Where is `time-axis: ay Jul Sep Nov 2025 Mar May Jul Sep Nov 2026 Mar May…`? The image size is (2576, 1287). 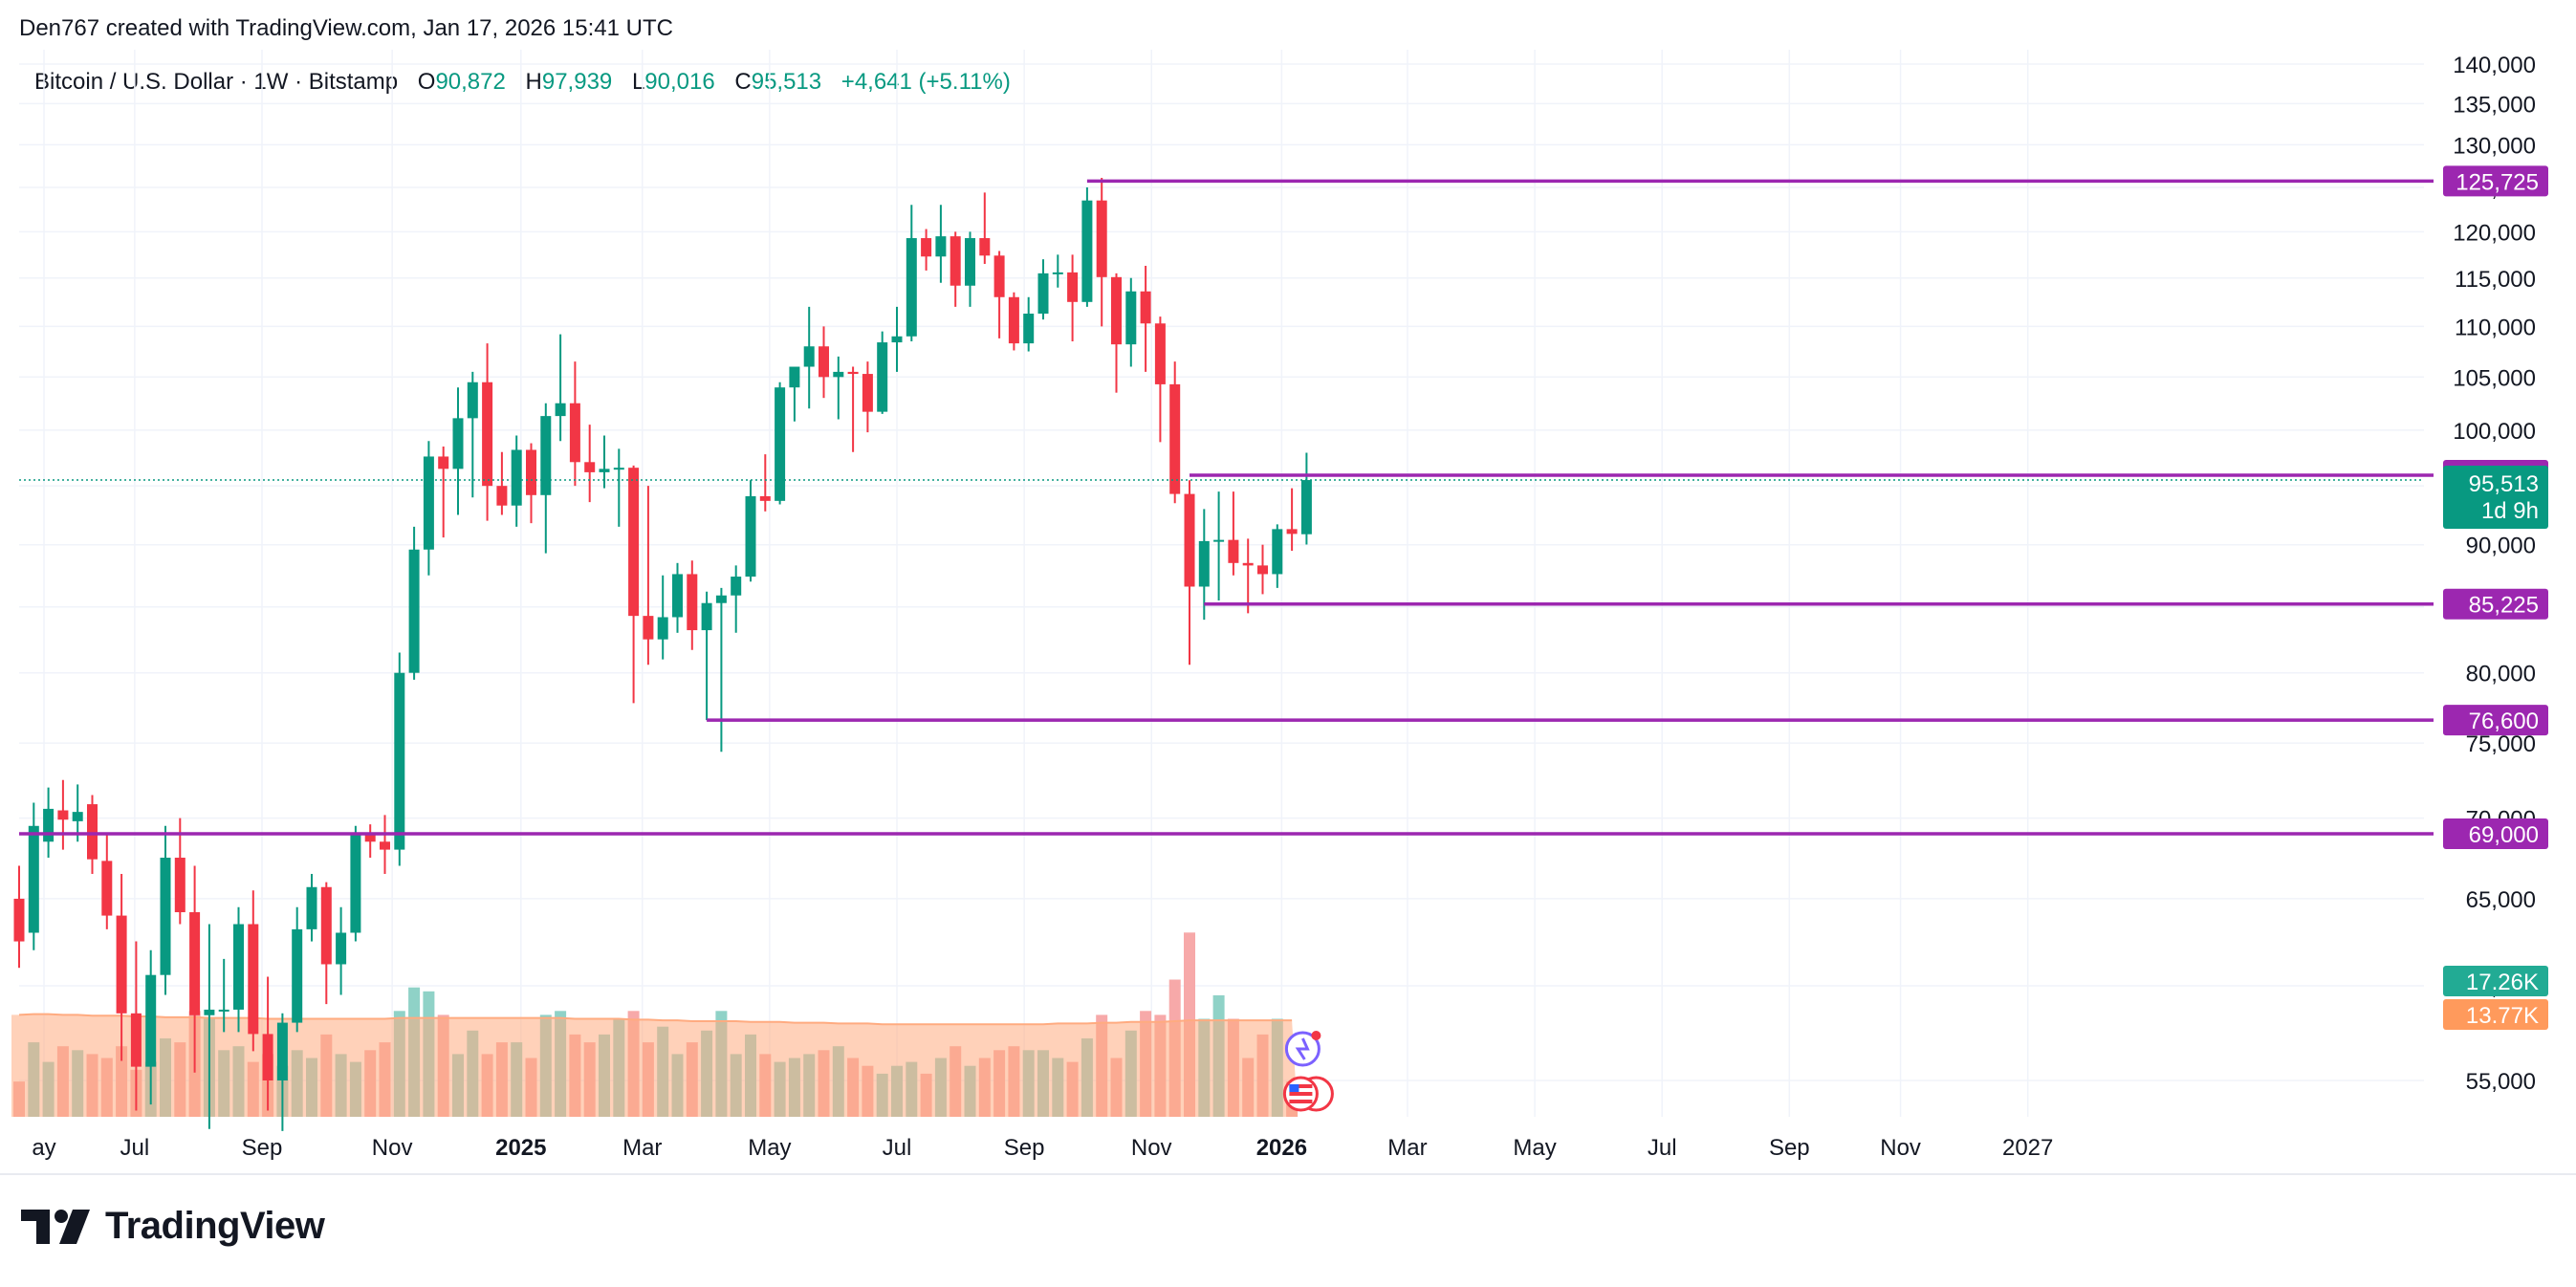
time-axis: ay Jul Sep Nov 2025 Mar May Jul Sep Nov 2026 Mar May… is located at coordinates (1042, 1148).